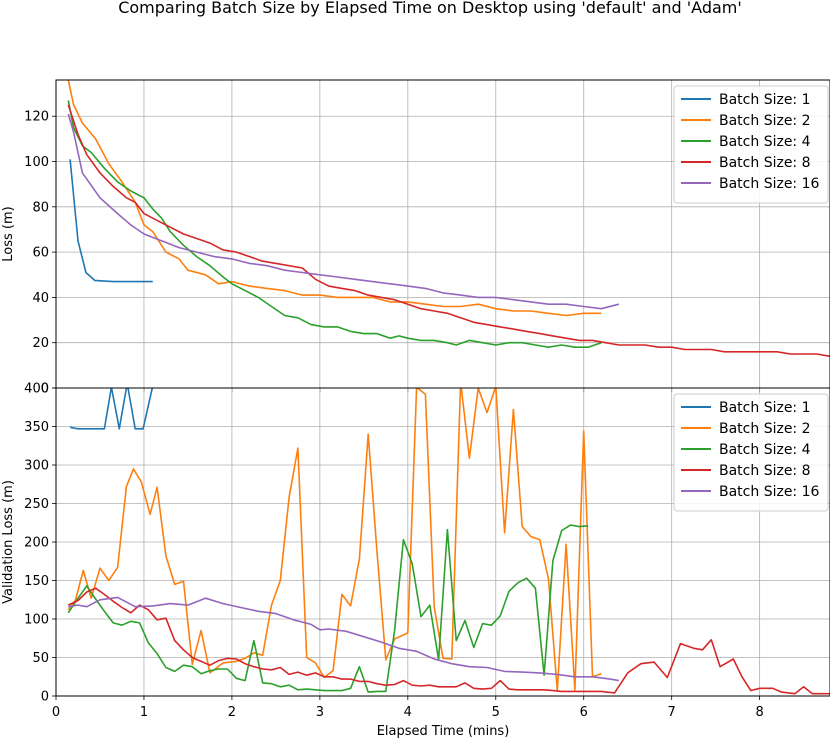 This screenshot has width=830, height=739. Describe the element at coordinates (765, 121) in the screenshot. I see `loss-legend-label: Batch Size: 2` at that location.